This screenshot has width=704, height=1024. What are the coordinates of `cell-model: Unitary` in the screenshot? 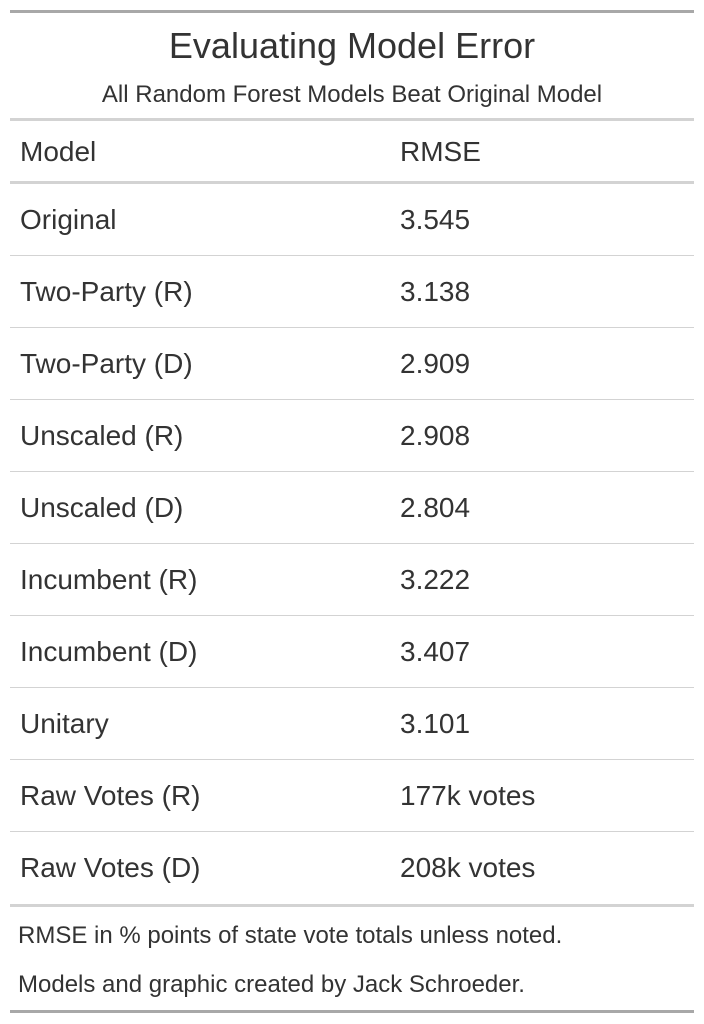 It's located at (64, 723).